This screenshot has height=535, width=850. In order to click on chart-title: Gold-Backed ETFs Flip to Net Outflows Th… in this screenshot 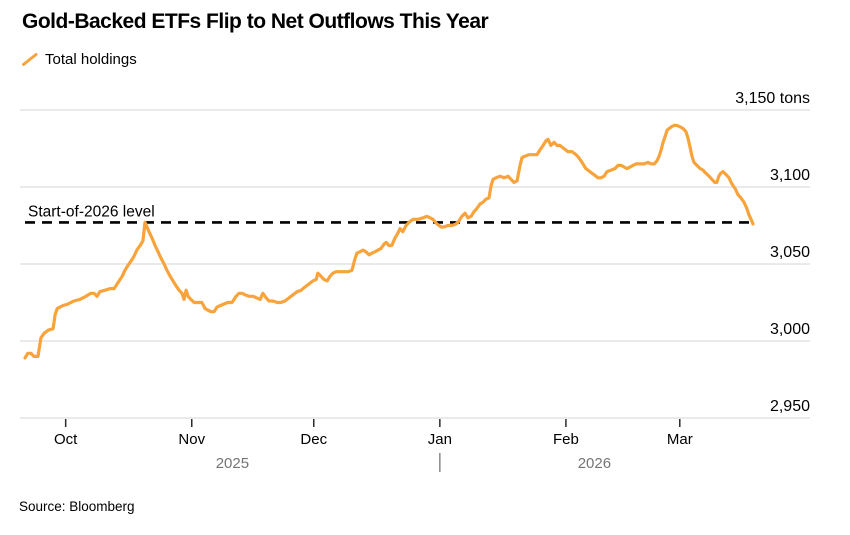, I will do `click(255, 21)`.